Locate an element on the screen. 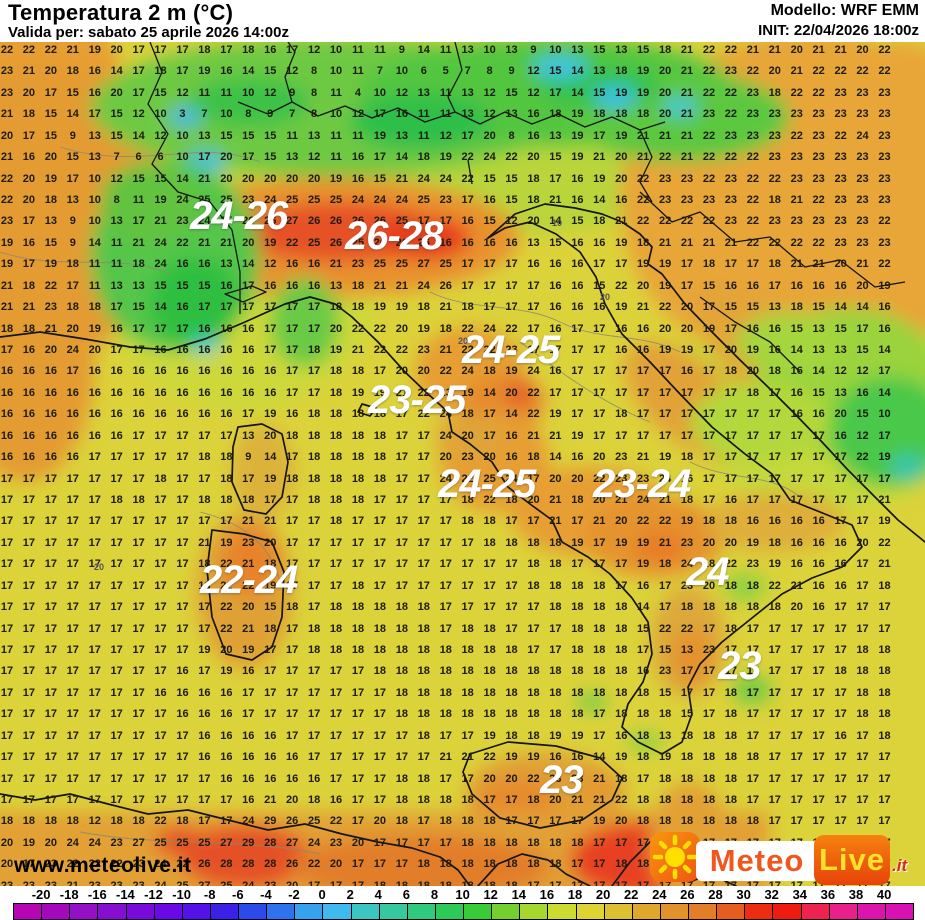 The height and width of the screenshot is (920, 925). watermark-url: www.meteolive.it is located at coordinates (103, 865).